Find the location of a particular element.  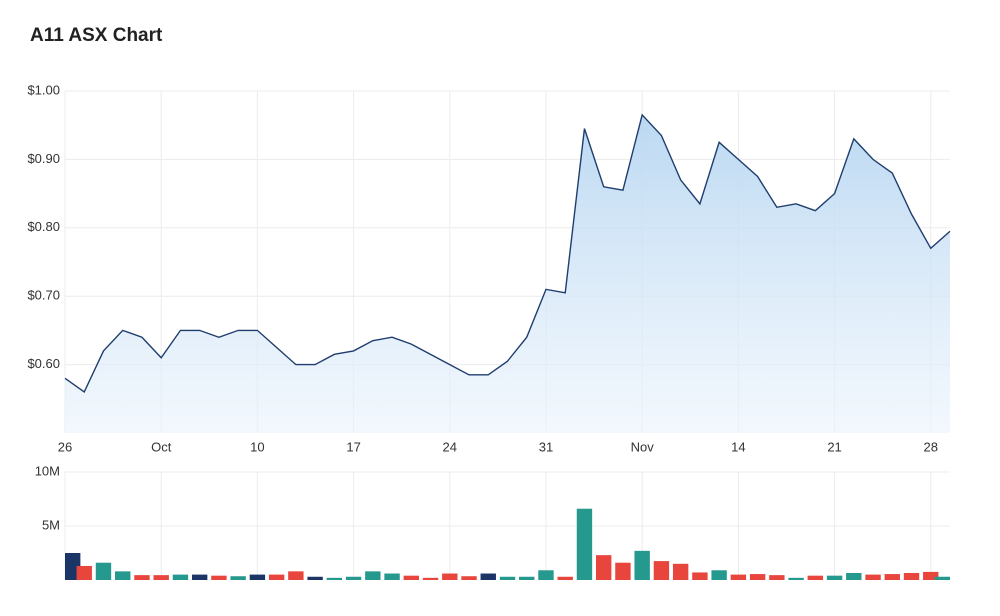

y-tick-label: 10M is located at coordinates (47, 470).